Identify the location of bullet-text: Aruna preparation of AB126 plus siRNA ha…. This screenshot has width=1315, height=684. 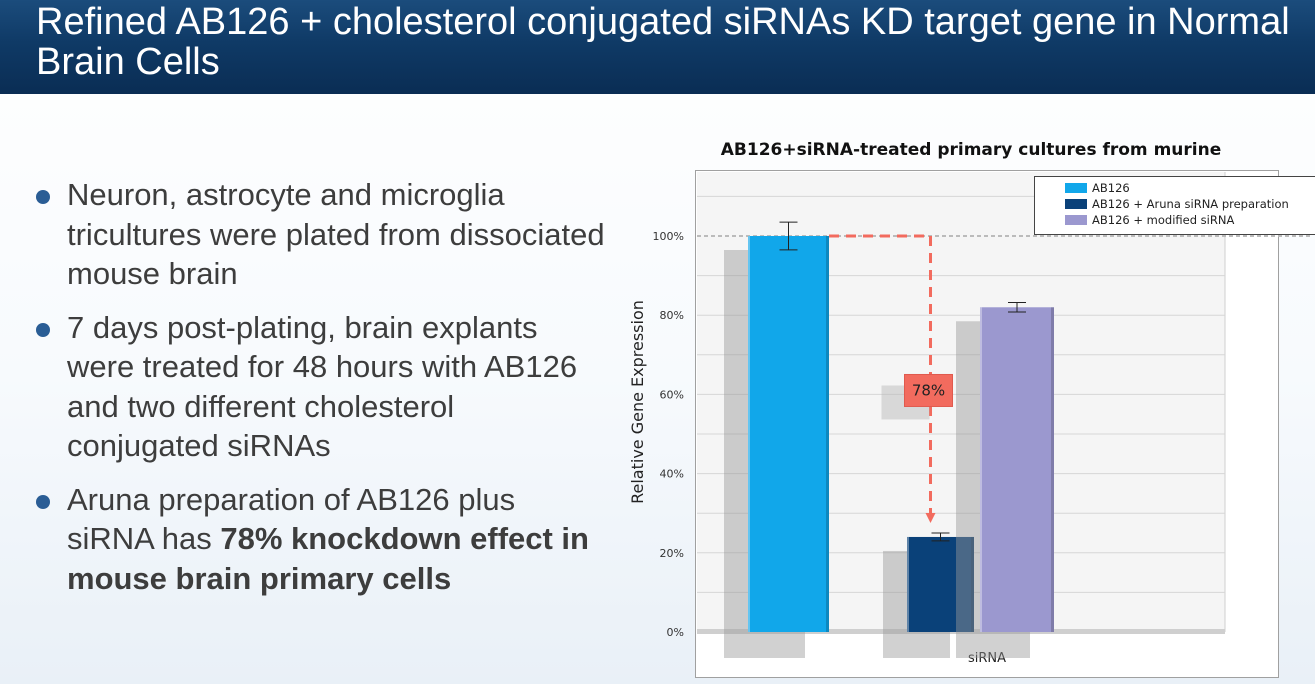
(291, 519).